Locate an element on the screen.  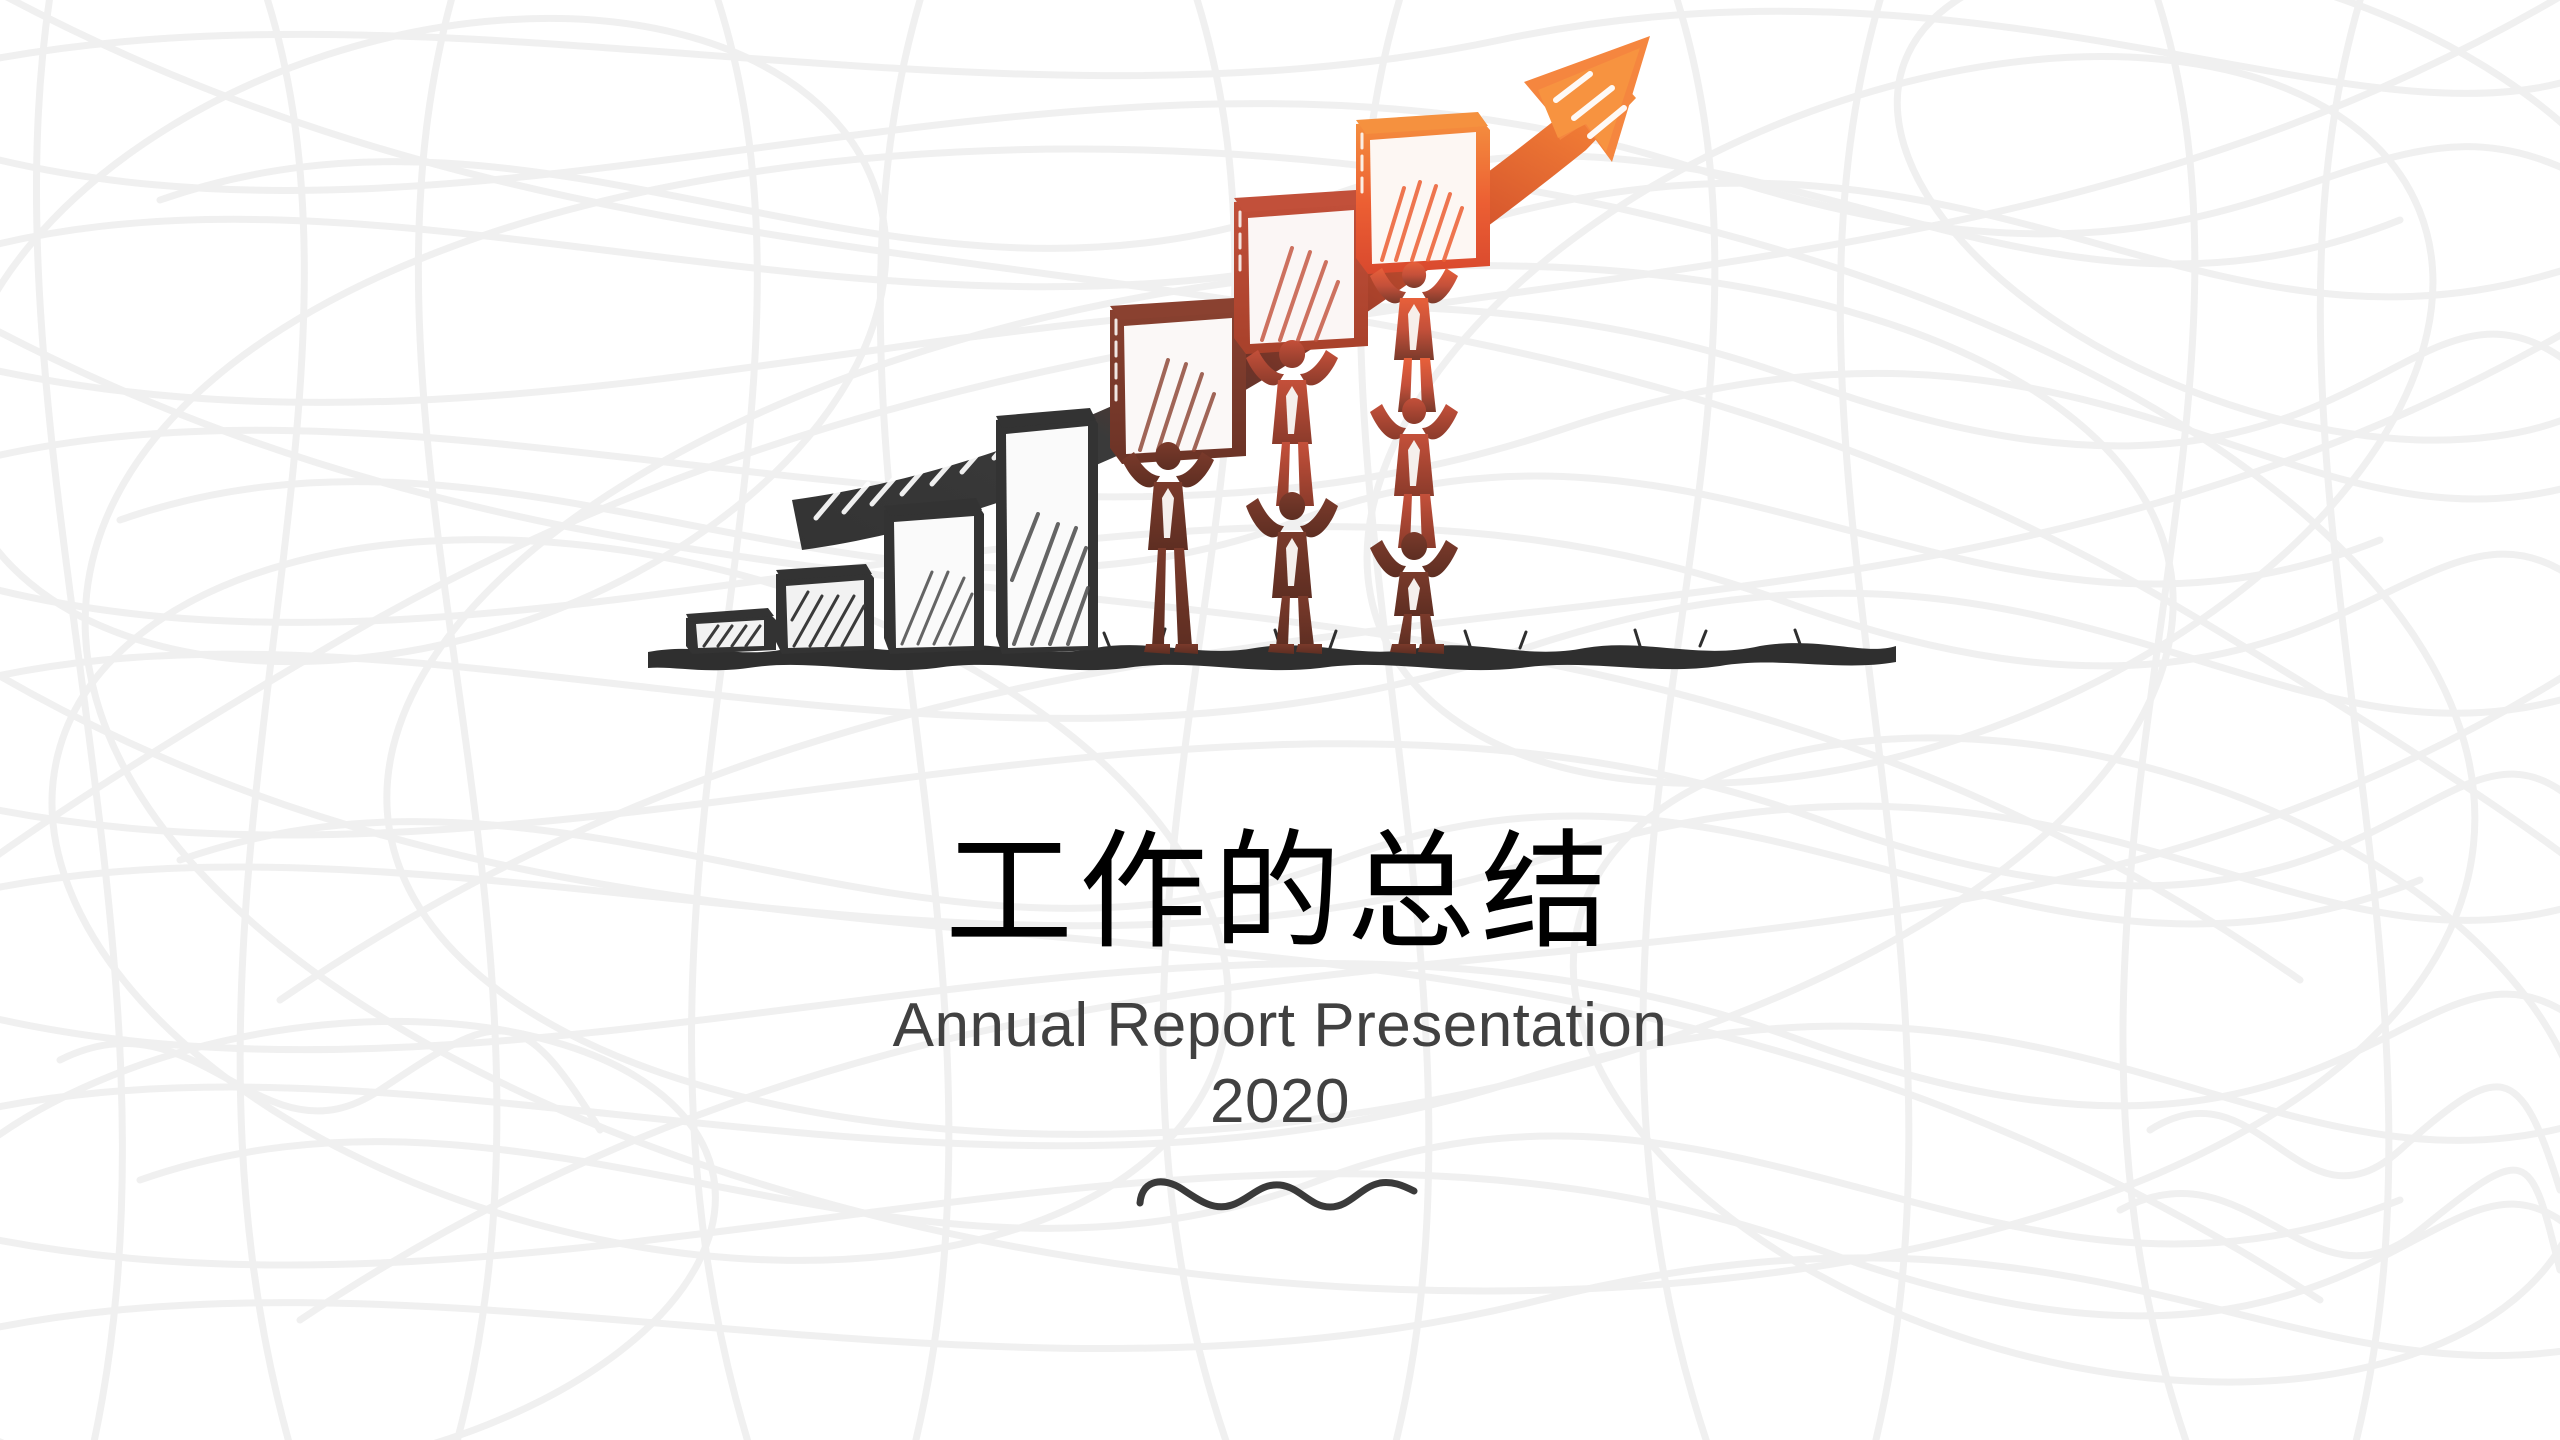
team-3-figure-top is located at coordinates (1414, 337).